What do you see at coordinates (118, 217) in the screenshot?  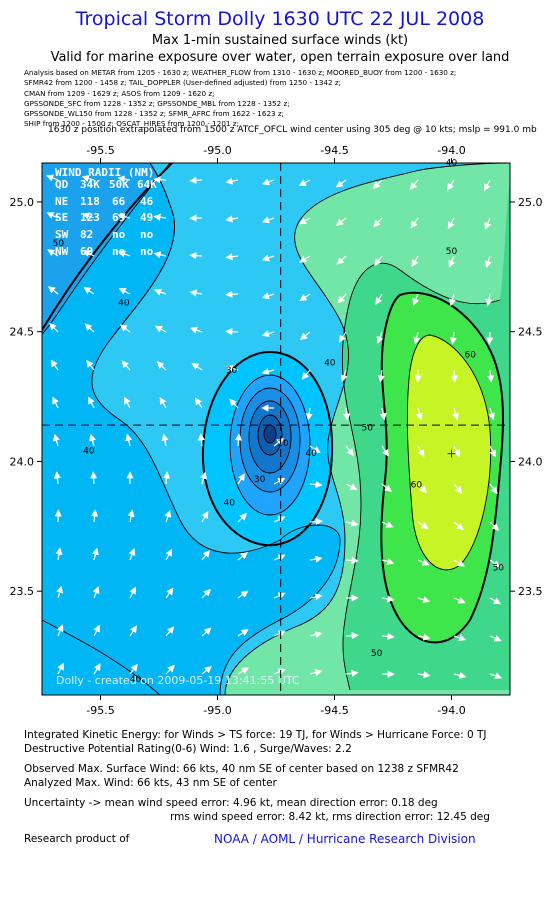 I see `wind-radii-r50: 69` at bounding box center [118, 217].